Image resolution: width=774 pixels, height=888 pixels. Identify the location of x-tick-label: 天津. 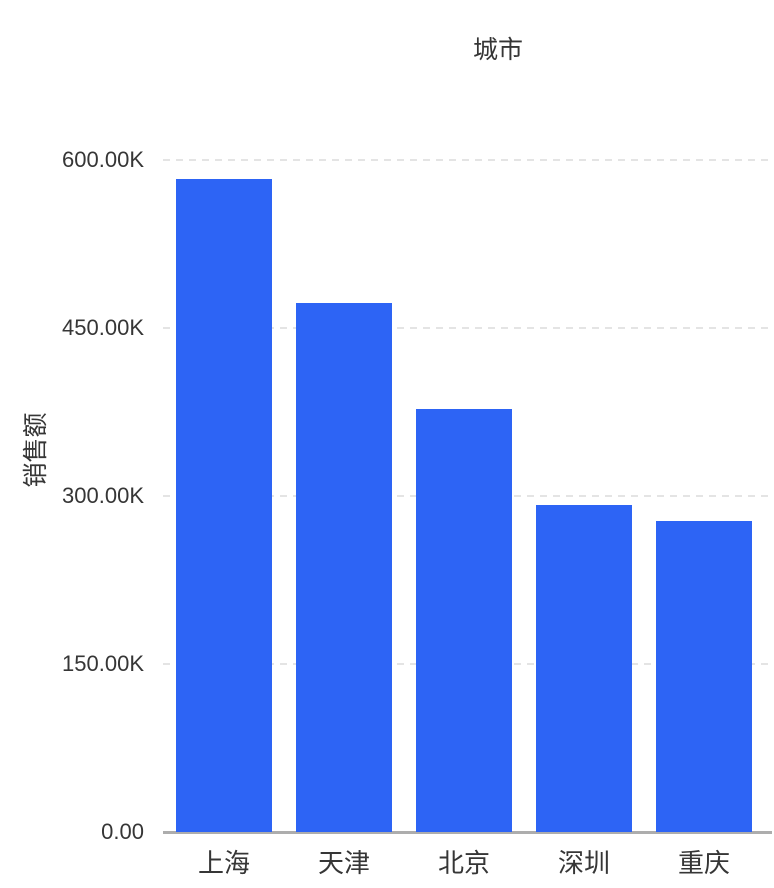
(343, 863).